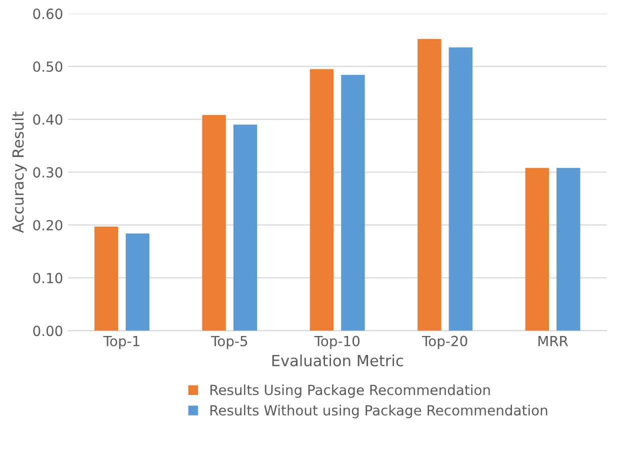 This screenshot has height=453, width=619. What do you see at coordinates (350, 391) in the screenshot?
I see `legend-label: Results Using Package Recommendation` at bounding box center [350, 391].